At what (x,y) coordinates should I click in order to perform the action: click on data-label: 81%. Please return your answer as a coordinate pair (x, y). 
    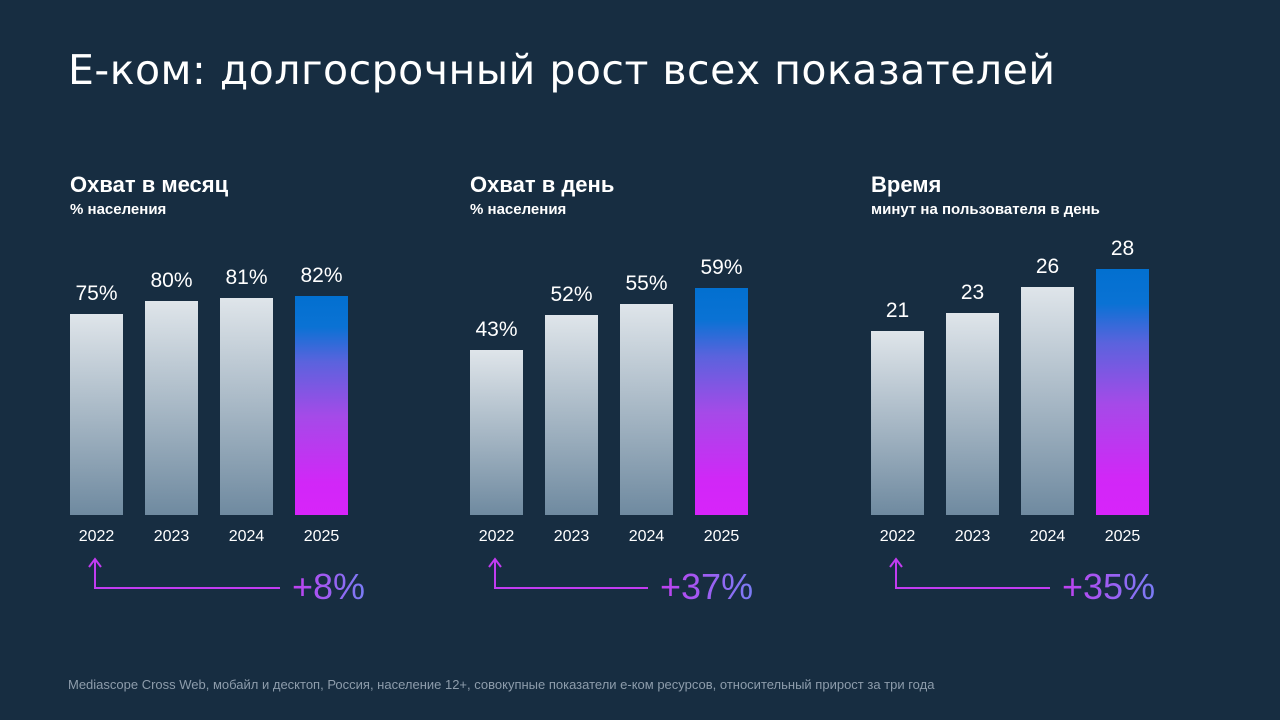
    Looking at the image, I should click on (246, 278).